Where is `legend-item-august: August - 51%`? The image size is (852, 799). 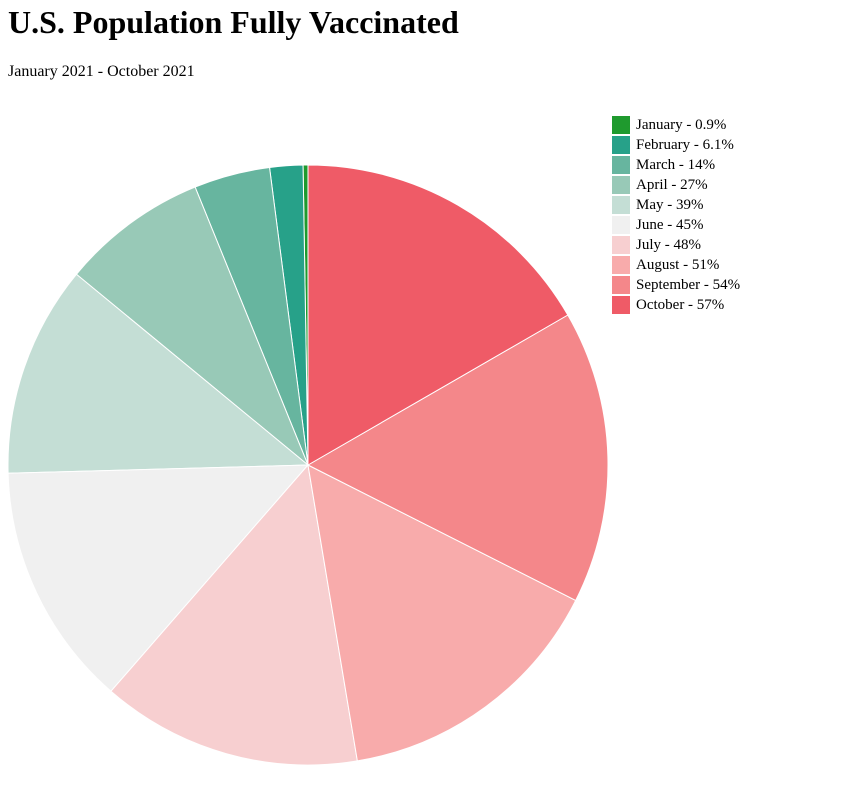
legend-item-august: August - 51% is located at coordinates (676, 265).